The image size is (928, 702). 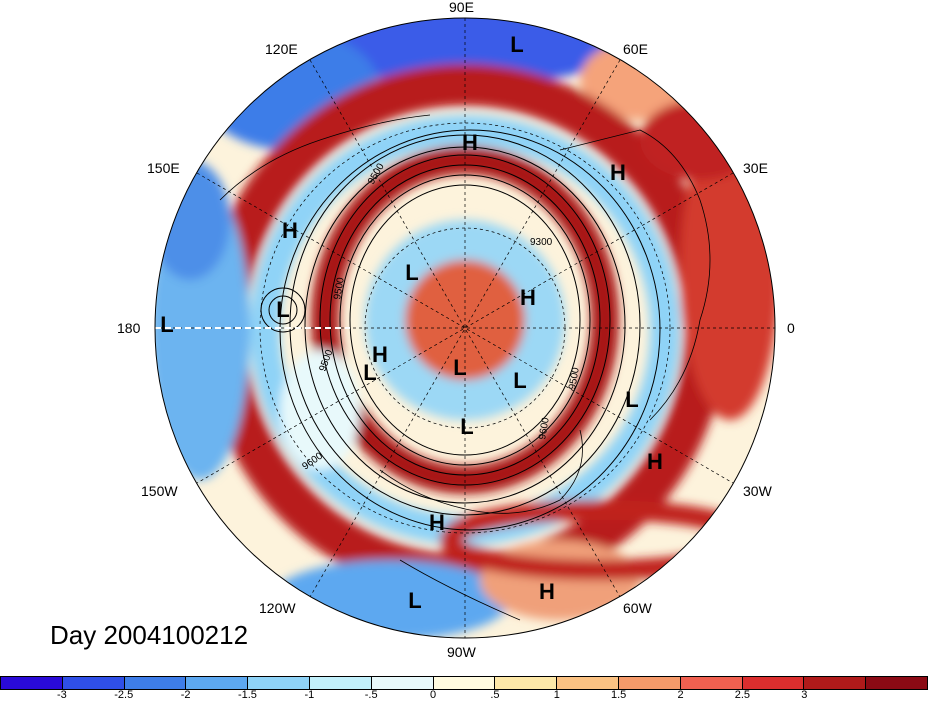 What do you see at coordinates (495, 695) in the screenshot?
I see `colorbar-tick-label: .5` at bounding box center [495, 695].